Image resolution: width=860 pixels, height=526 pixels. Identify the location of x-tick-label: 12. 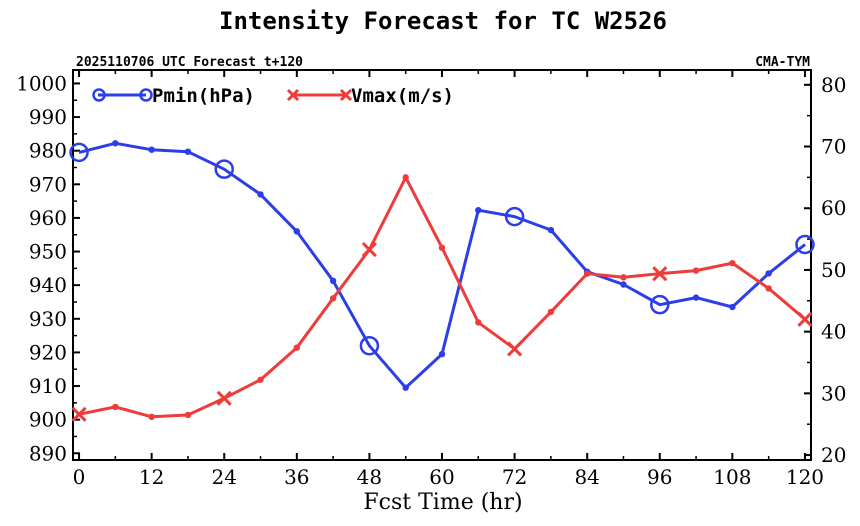
(151, 477).